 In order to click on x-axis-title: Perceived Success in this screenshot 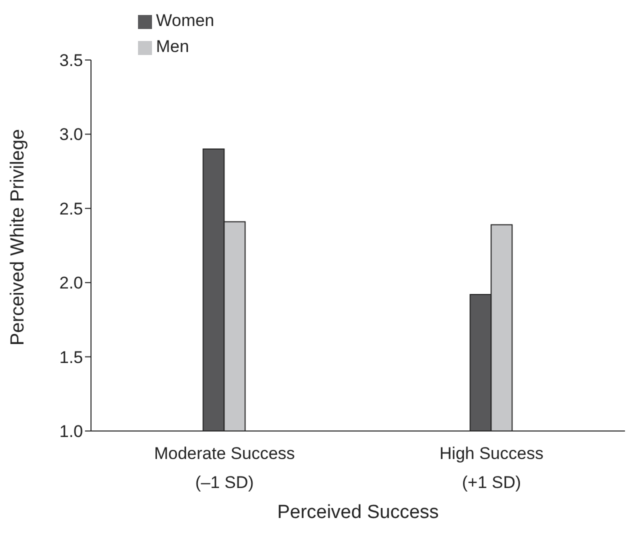, I will do `click(358, 512)`.